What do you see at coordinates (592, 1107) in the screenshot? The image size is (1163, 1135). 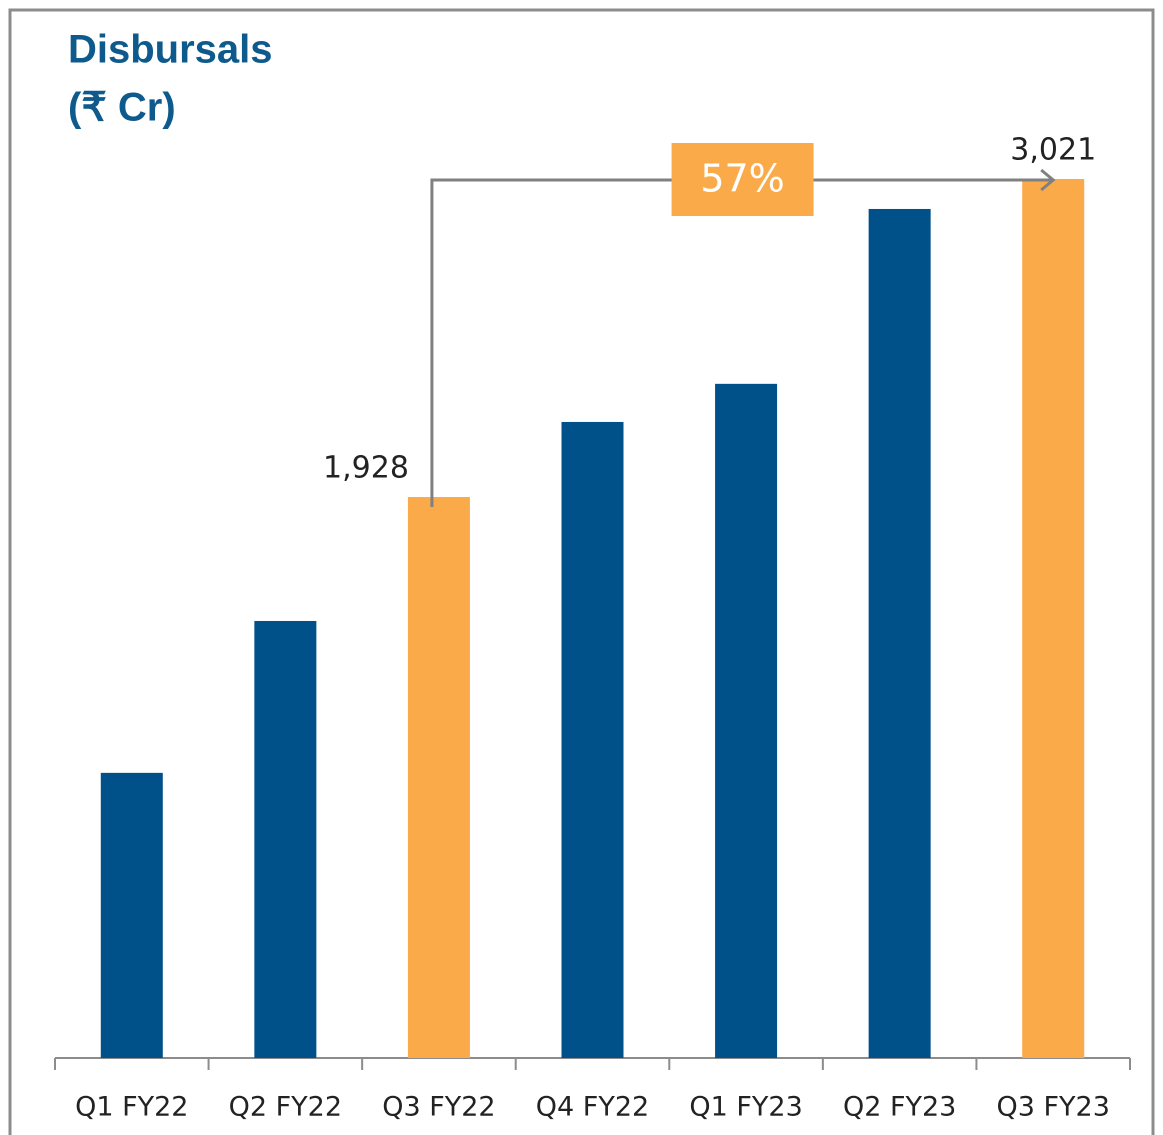 I see `x-tick-label: Q4 FY22` at bounding box center [592, 1107].